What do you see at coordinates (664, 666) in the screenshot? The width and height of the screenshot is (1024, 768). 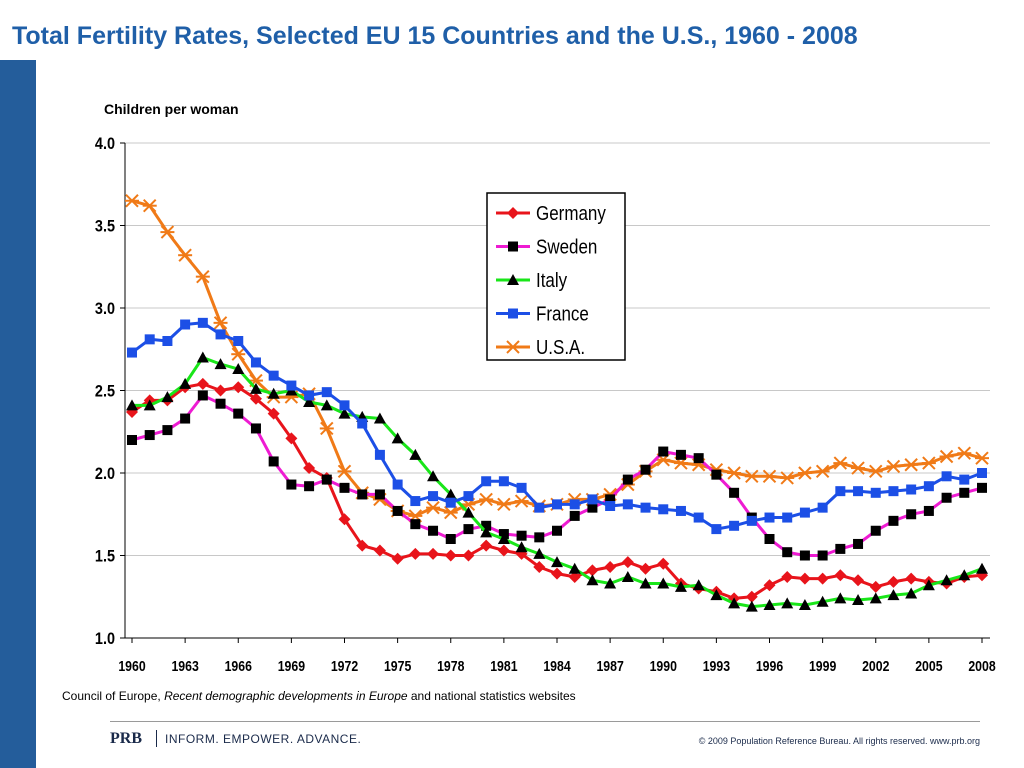 I see `x-tick-label: 1990` at bounding box center [664, 666].